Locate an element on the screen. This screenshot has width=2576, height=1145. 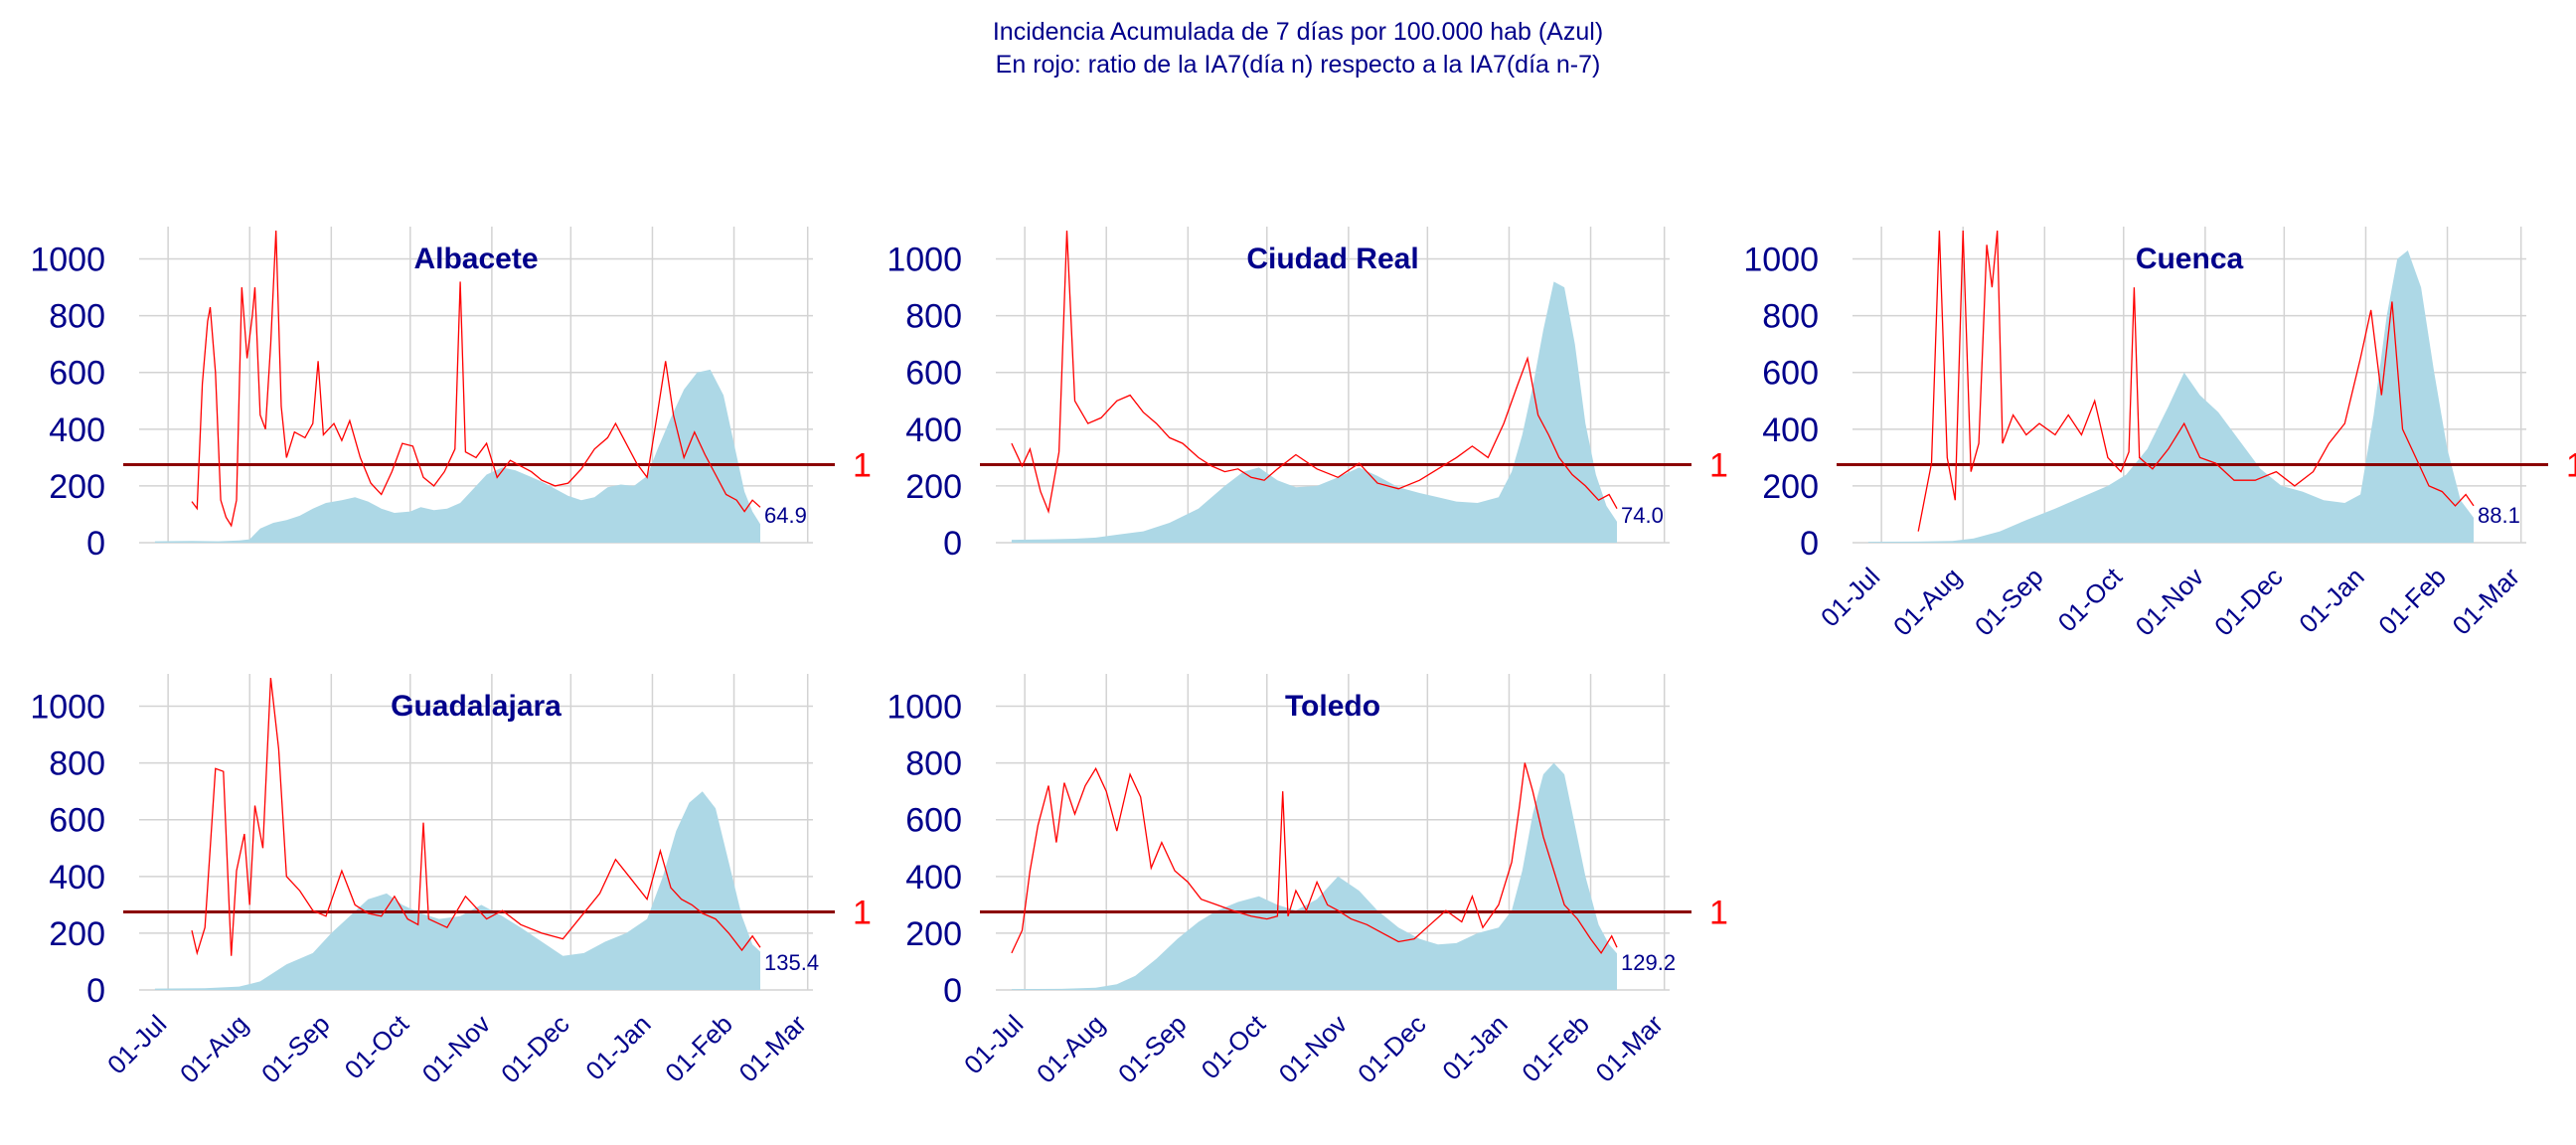
panel-title: Guadalajara is located at coordinates (476, 707).